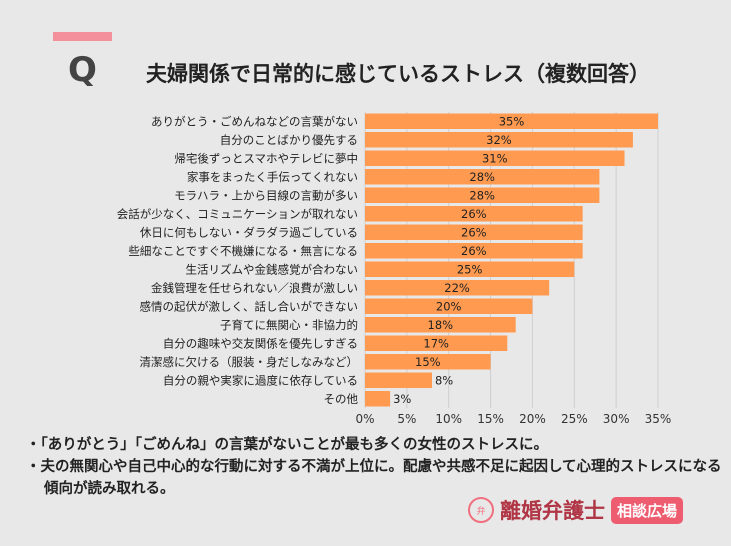 This screenshot has height=546, width=731. What do you see at coordinates (249, 362) in the screenshot?
I see `category-label: 清潔感に欠ける（服装・身だしなみなど）` at bounding box center [249, 362].